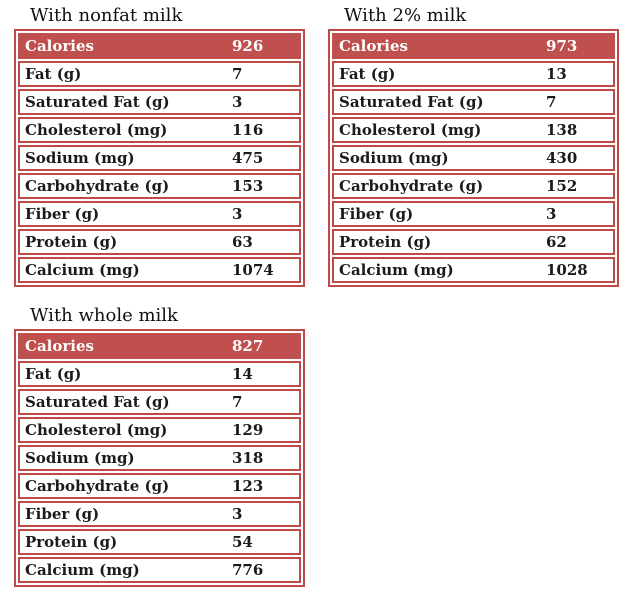 The image size is (633, 597). What do you see at coordinates (556, 74) in the screenshot?
I see `row-value: 13` at bounding box center [556, 74].